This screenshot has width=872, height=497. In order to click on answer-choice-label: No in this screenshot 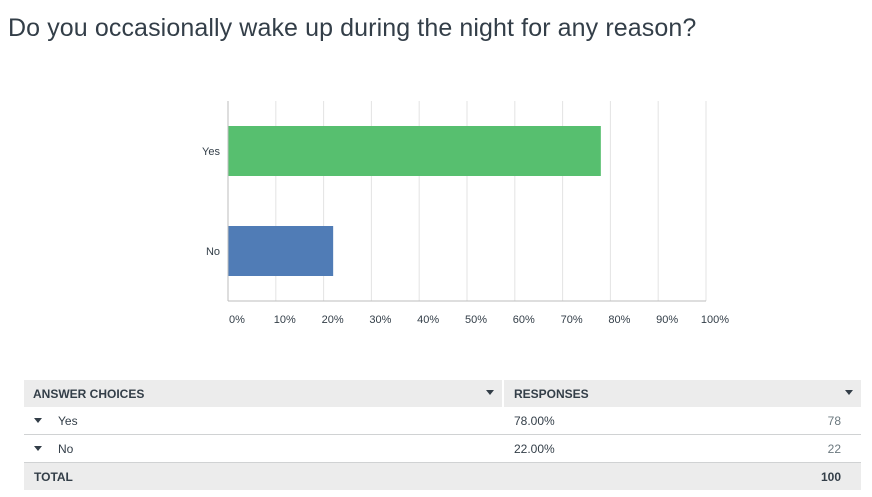, I will do `click(66, 448)`.